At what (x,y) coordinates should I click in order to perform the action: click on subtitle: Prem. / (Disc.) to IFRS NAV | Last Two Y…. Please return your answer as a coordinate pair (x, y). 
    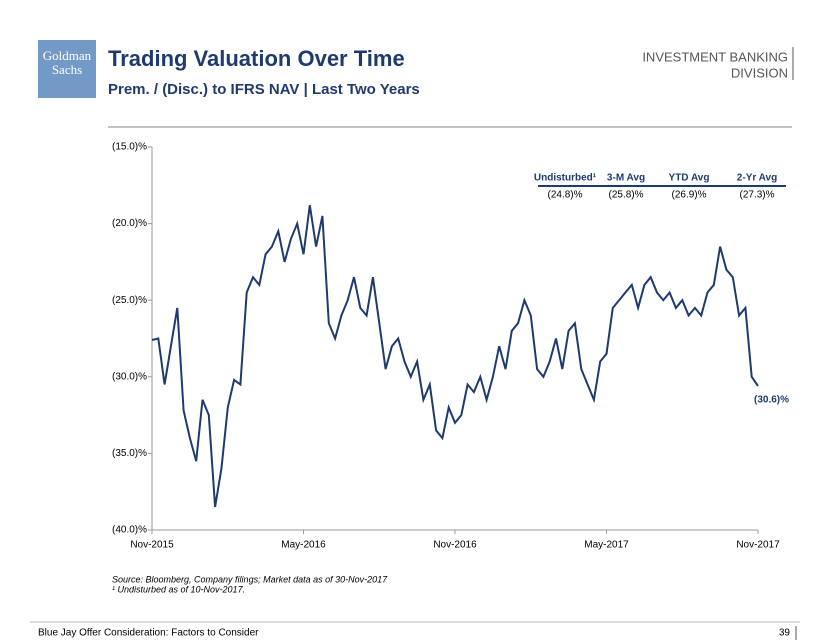
    Looking at the image, I should click on (264, 89).